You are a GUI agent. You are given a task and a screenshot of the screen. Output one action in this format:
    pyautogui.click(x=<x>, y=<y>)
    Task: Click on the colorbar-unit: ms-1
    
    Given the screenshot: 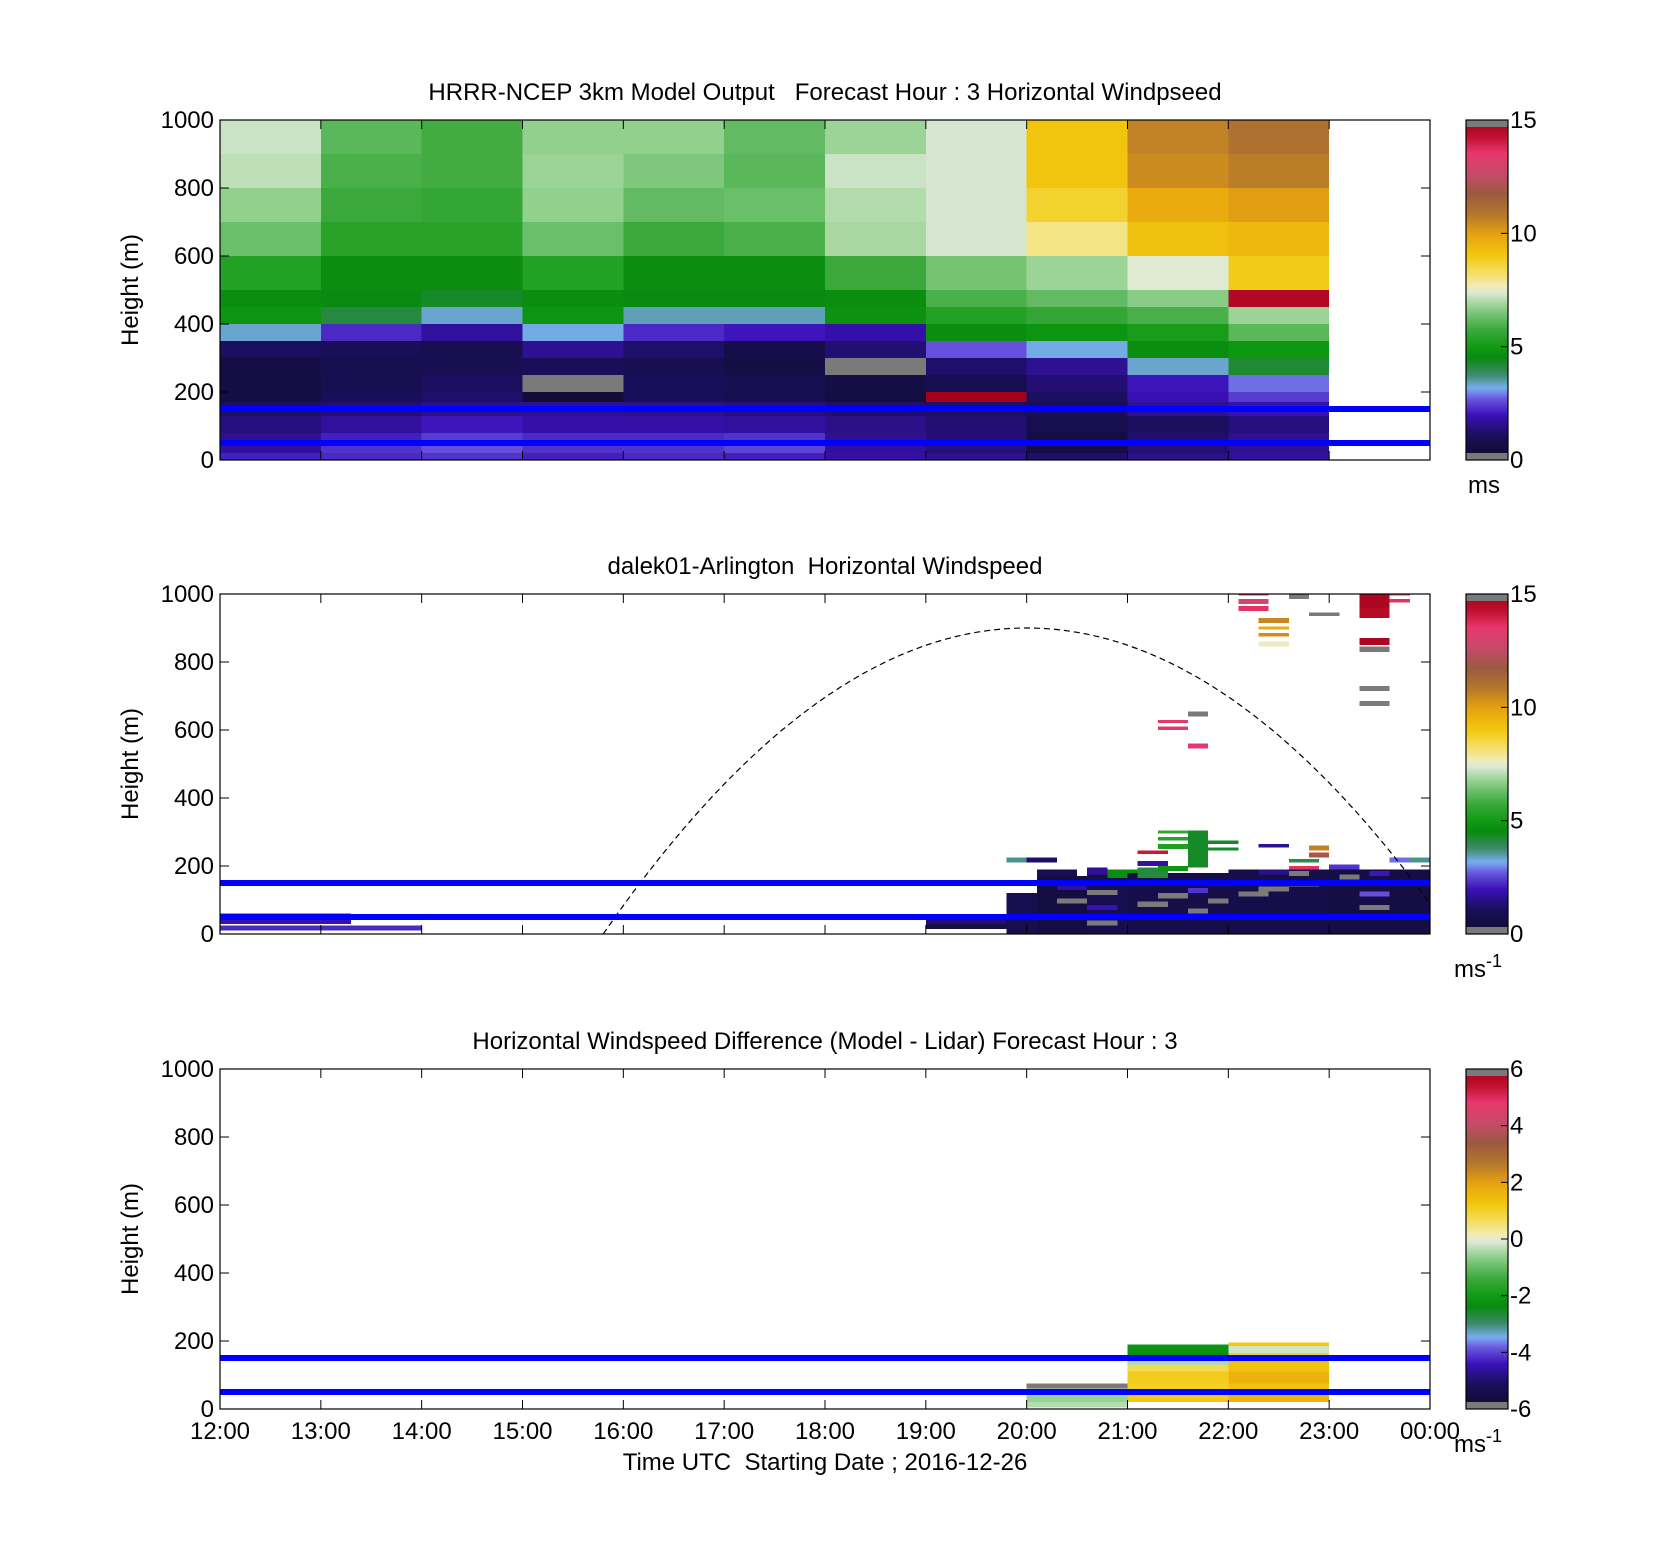 What is the action you would take?
    pyautogui.click(x=1478, y=967)
    